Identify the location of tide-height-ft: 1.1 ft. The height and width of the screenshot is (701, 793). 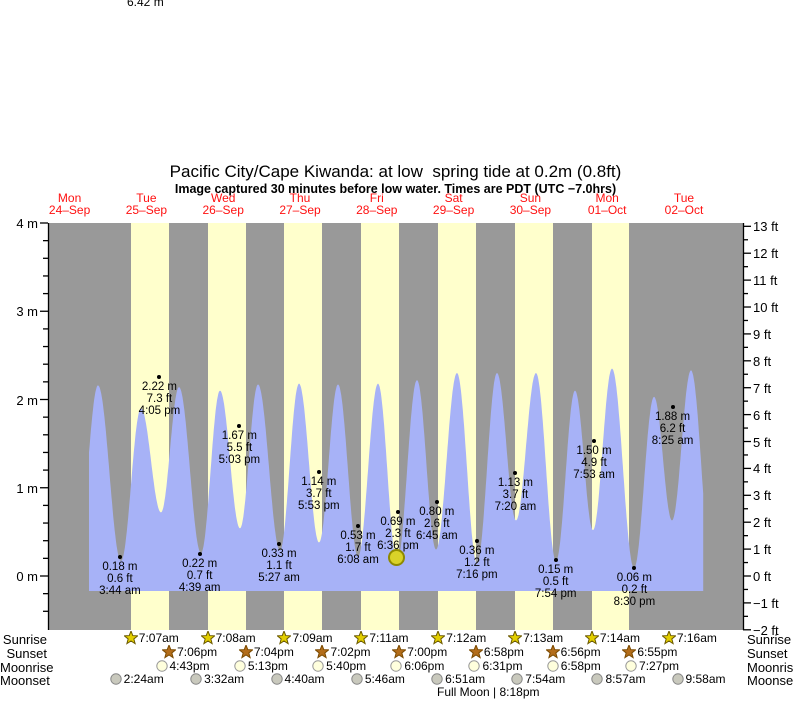
(279, 565).